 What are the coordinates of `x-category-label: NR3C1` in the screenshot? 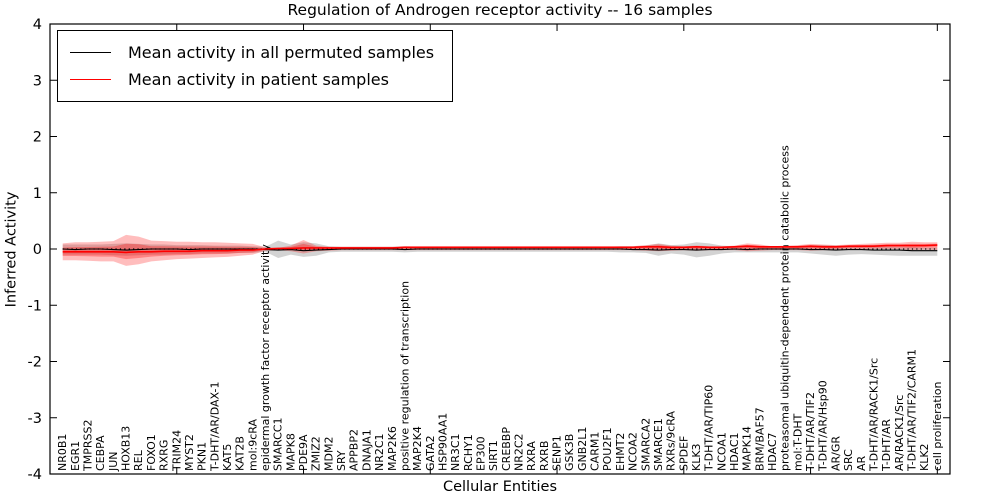 It's located at (455, 452).